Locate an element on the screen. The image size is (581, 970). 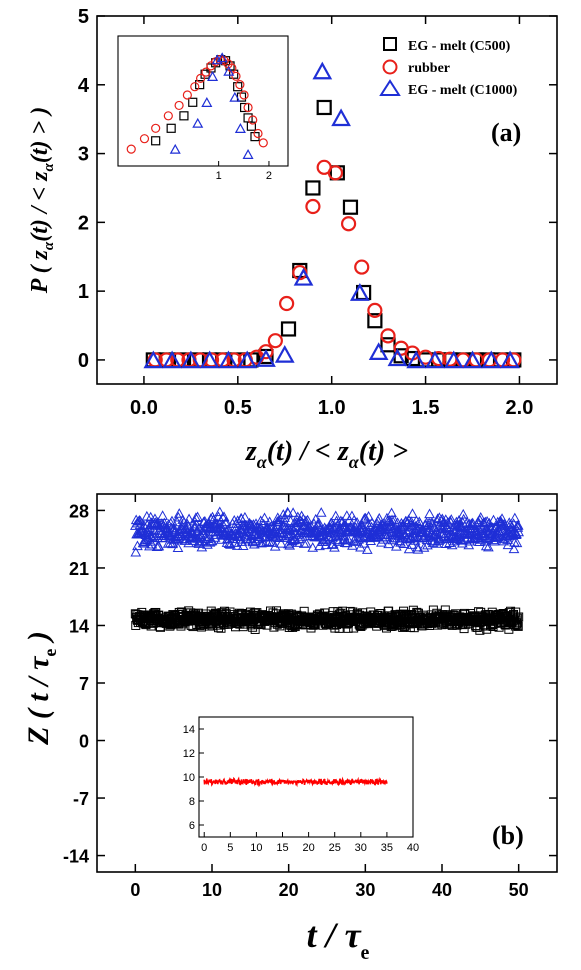
panel-a-label: (a) is located at coordinates (506, 132).